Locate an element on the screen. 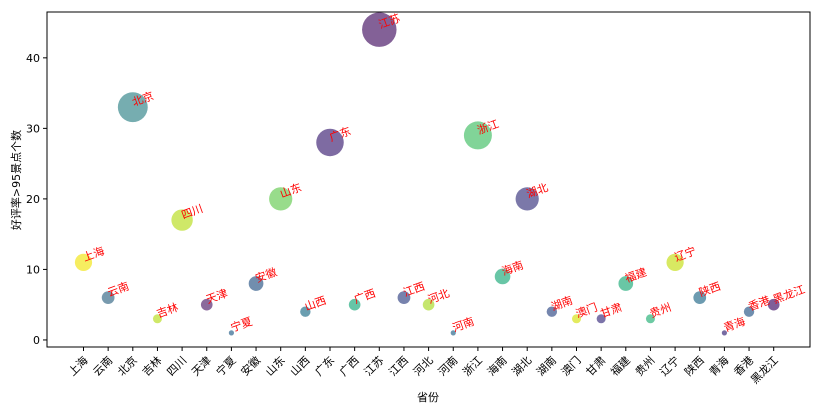 The width and height of the screenshot is (830, 415). x-tick-label: 青海 is located at coordinates (718, 365).